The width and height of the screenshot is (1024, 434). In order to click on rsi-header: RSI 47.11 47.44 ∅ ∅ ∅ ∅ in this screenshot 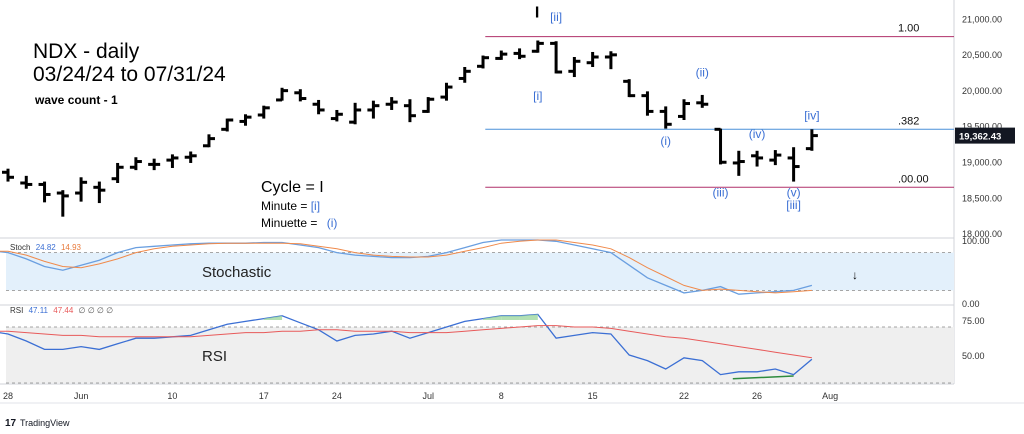, I will do `click(61, 310)`.